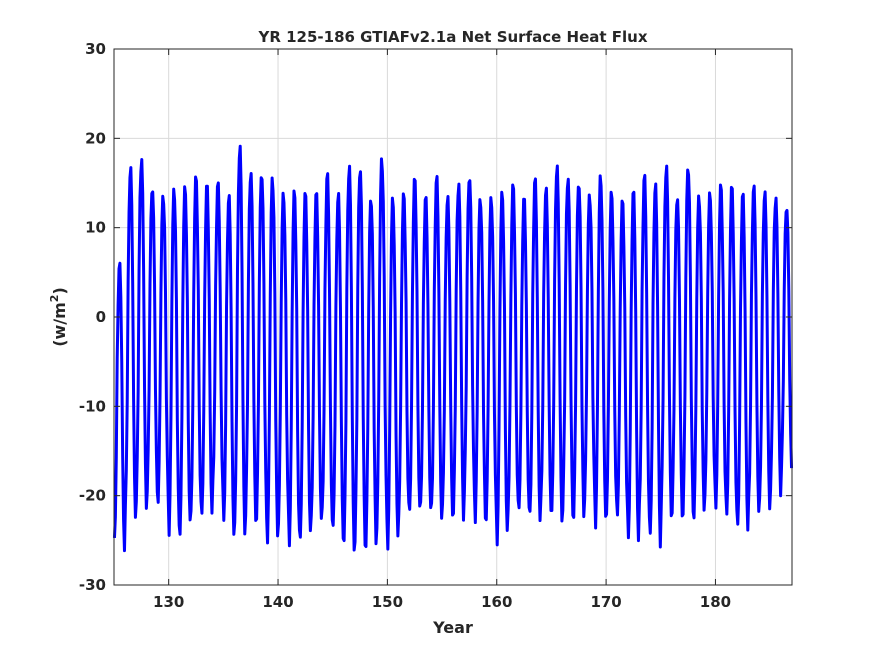  What do you see at coordinates (95, 138) in the screenshot?
I see `y-tick-label: 20` at bounding box center [95, 138].